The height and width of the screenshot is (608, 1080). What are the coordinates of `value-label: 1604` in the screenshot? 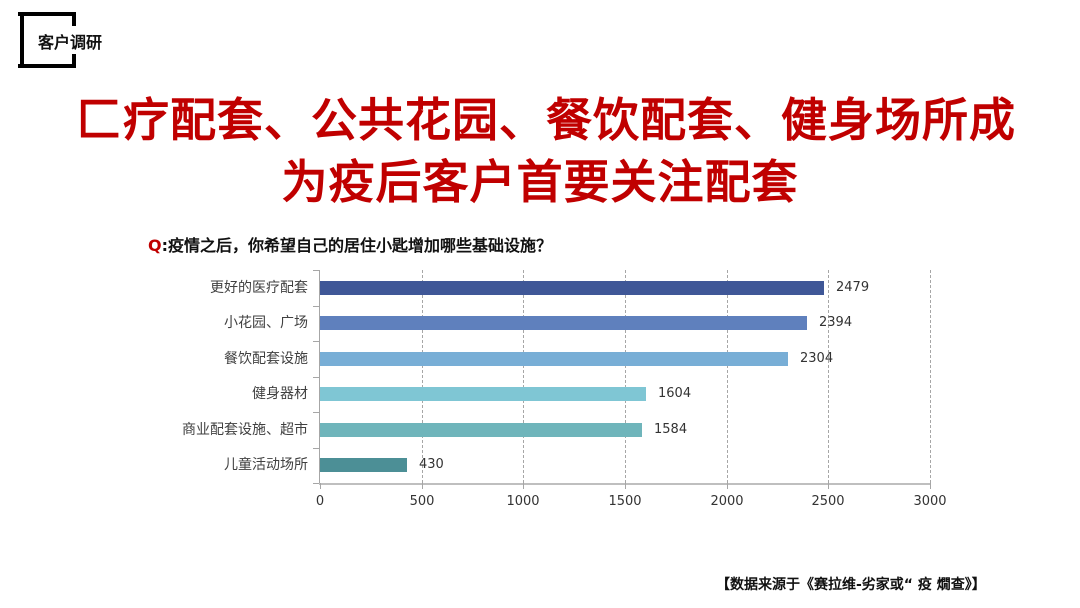 It's located at (675, 393).